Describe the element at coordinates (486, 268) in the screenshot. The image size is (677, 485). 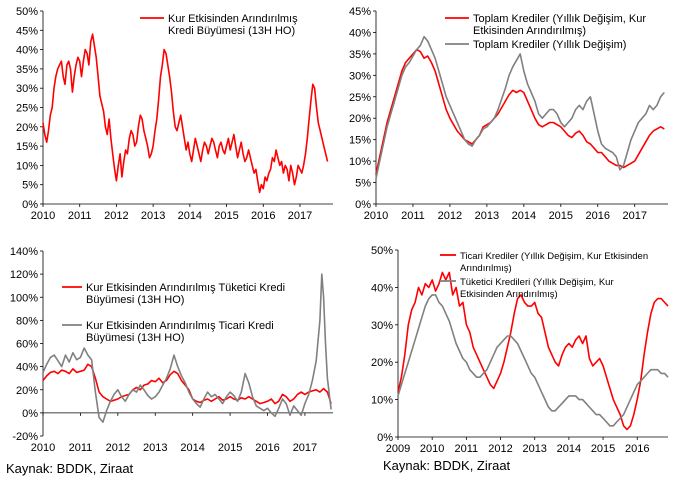
I see `legend-label-1: Arındırılmış)` at that location.